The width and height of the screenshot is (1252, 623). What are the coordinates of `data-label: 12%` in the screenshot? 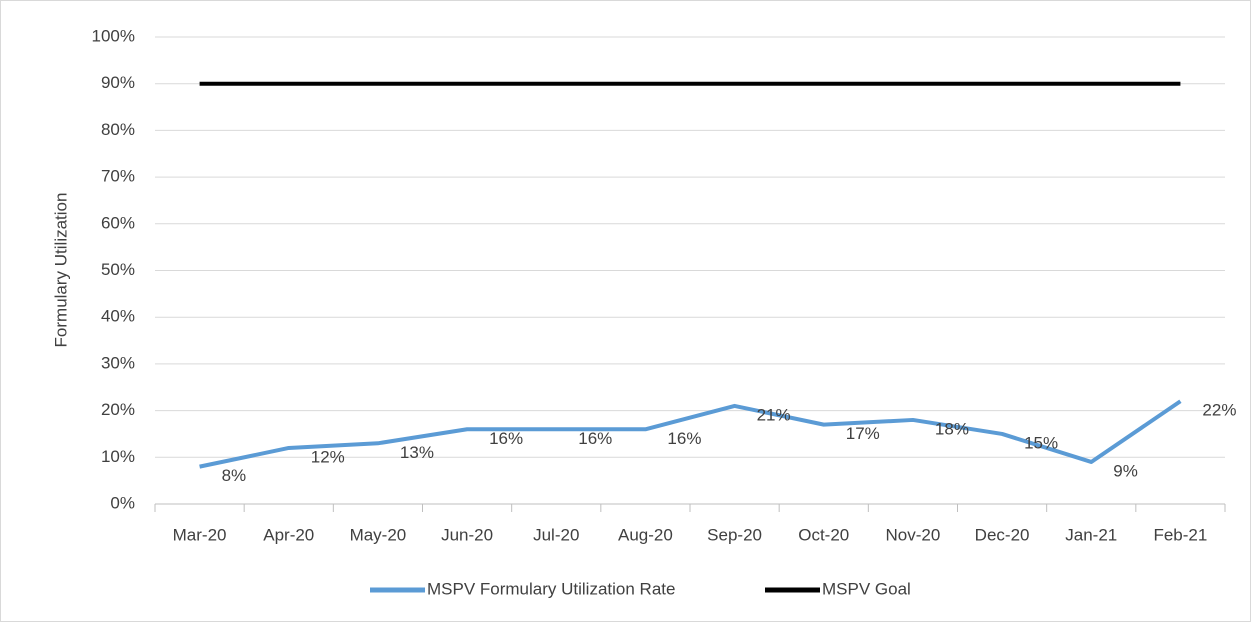 It's located at (328, 456).